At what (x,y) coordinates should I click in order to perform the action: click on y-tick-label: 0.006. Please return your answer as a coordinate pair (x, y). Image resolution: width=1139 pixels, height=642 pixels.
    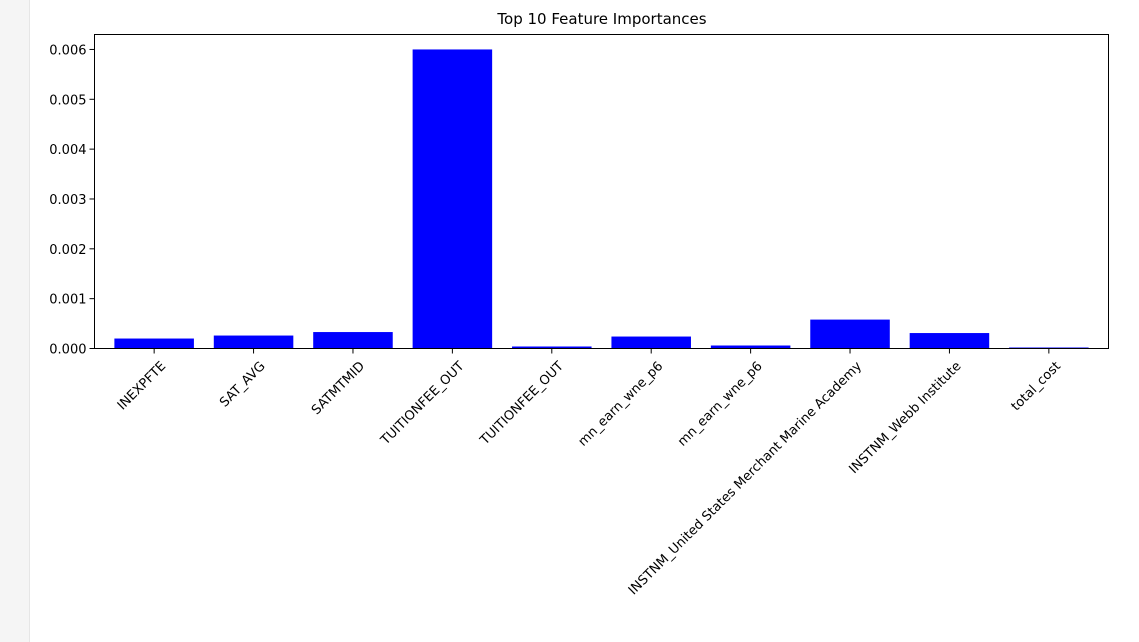
    Looking at the image, I should click on (67, 50).